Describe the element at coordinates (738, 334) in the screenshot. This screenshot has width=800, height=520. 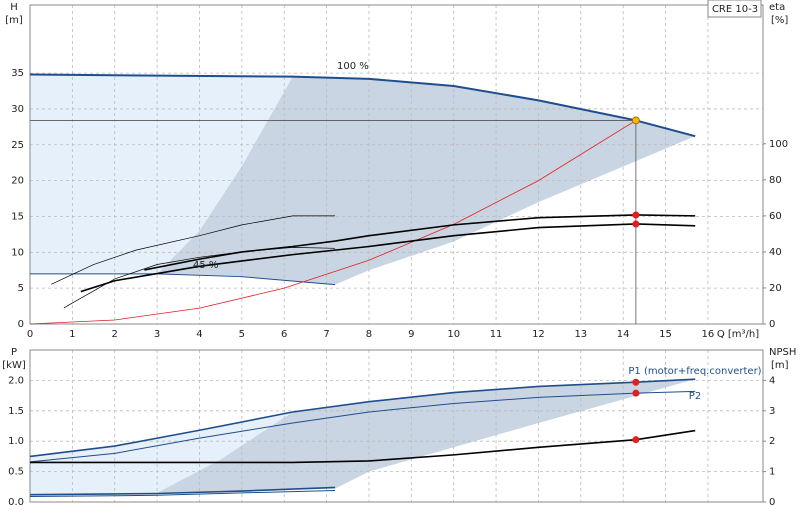
I see `x-axis-title: Q [m³/h]` at that location.